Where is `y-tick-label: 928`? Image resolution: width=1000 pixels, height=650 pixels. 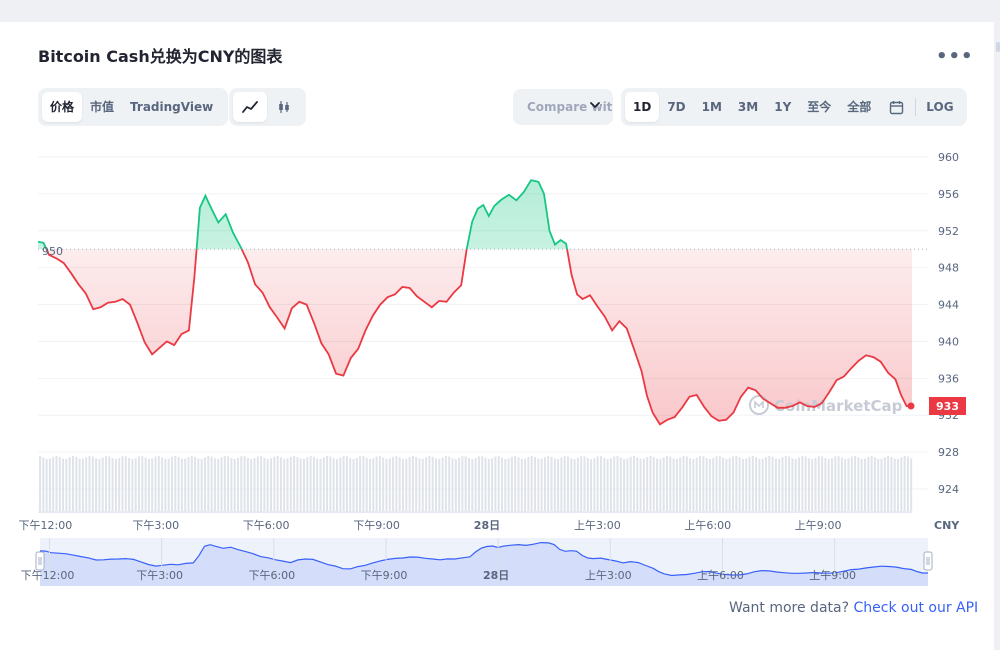 y-tick-label: 928 is located at coordinates (948, 452).